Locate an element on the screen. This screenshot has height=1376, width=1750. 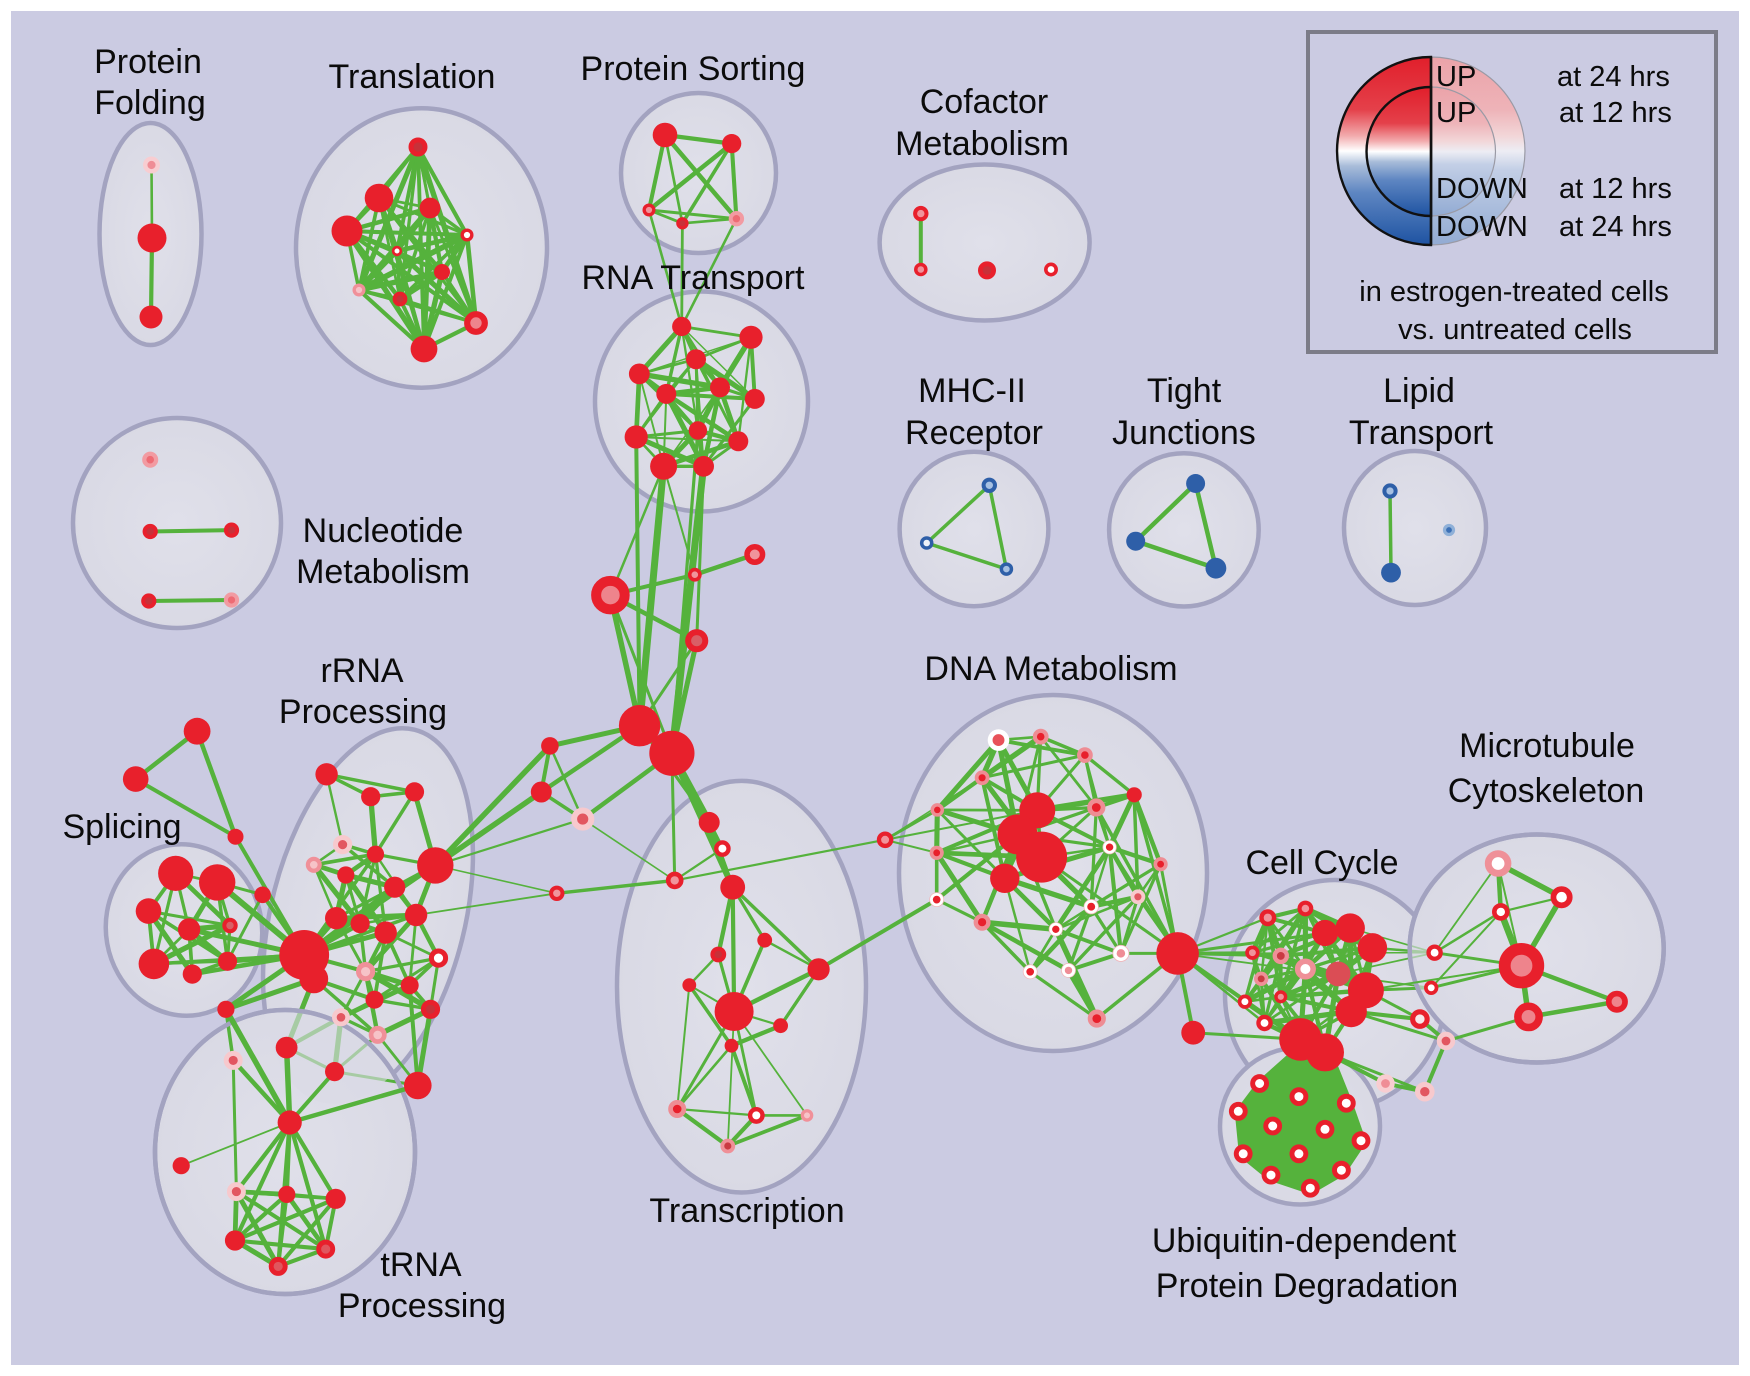
svg-text: Protein Degradation is located at coordinates (1307, 1286).